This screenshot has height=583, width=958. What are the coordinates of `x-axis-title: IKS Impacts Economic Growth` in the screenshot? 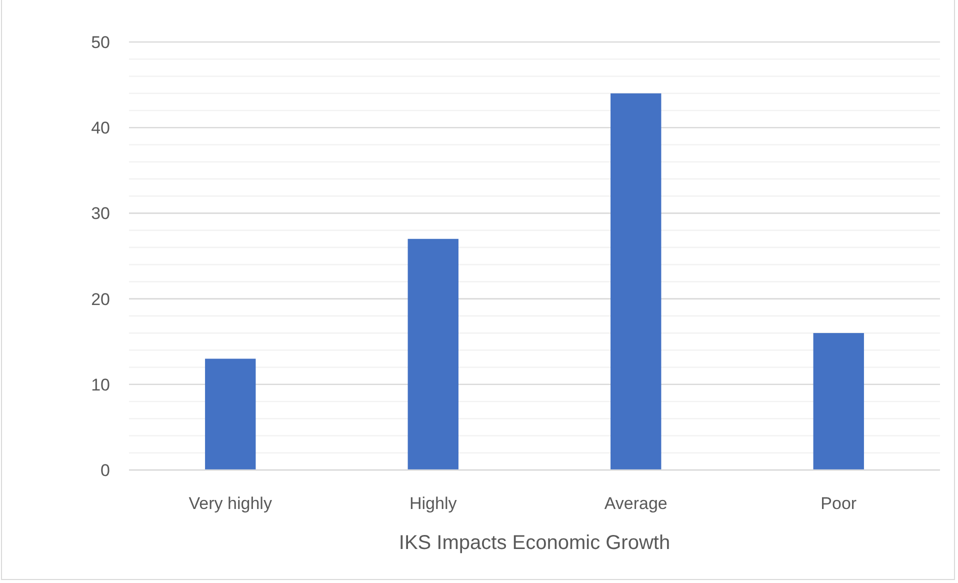 It's located at (534, 543).